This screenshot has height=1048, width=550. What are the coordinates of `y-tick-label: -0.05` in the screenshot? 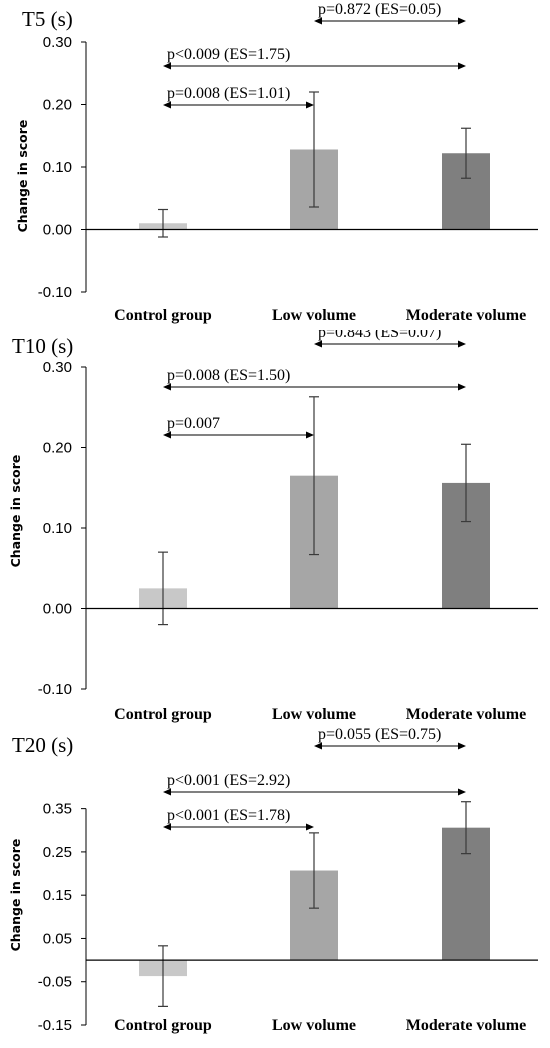 It's located at (55, 982).